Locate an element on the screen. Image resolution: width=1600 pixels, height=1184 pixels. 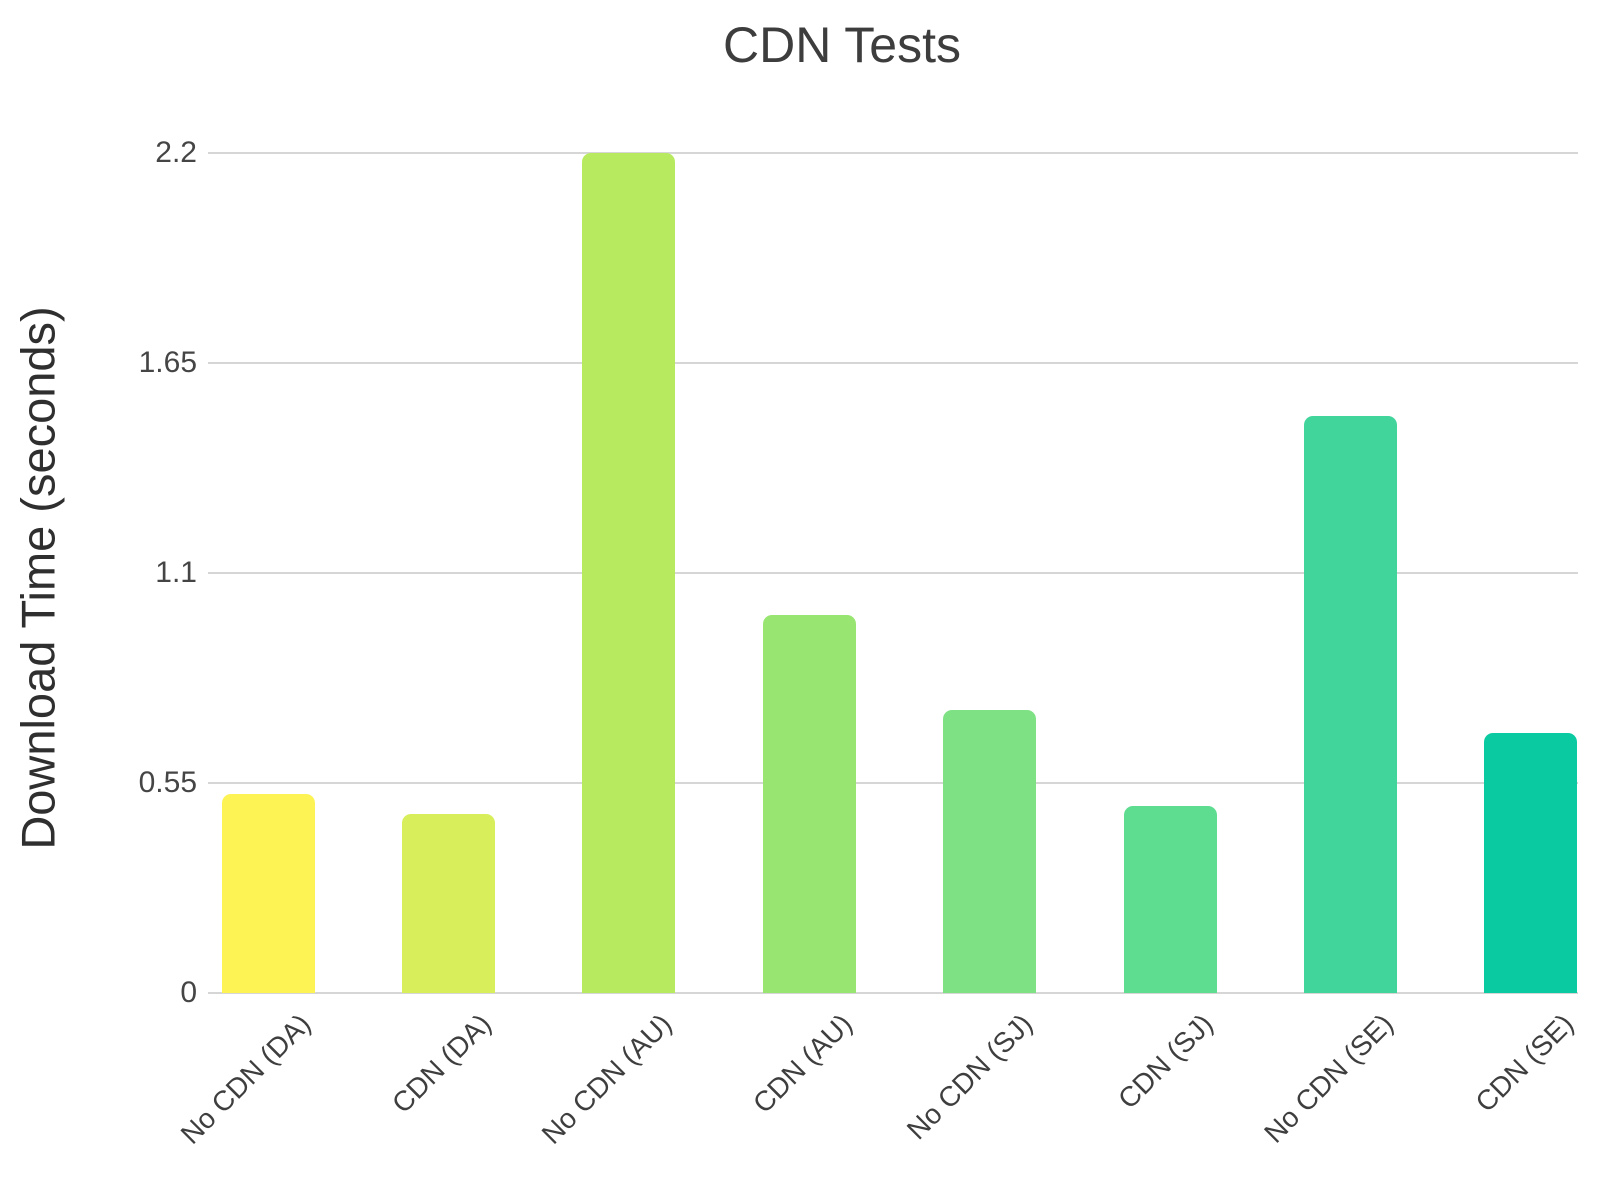
x-tick-label-text: CDN (SE) is located at coordinates (1524, 1063).